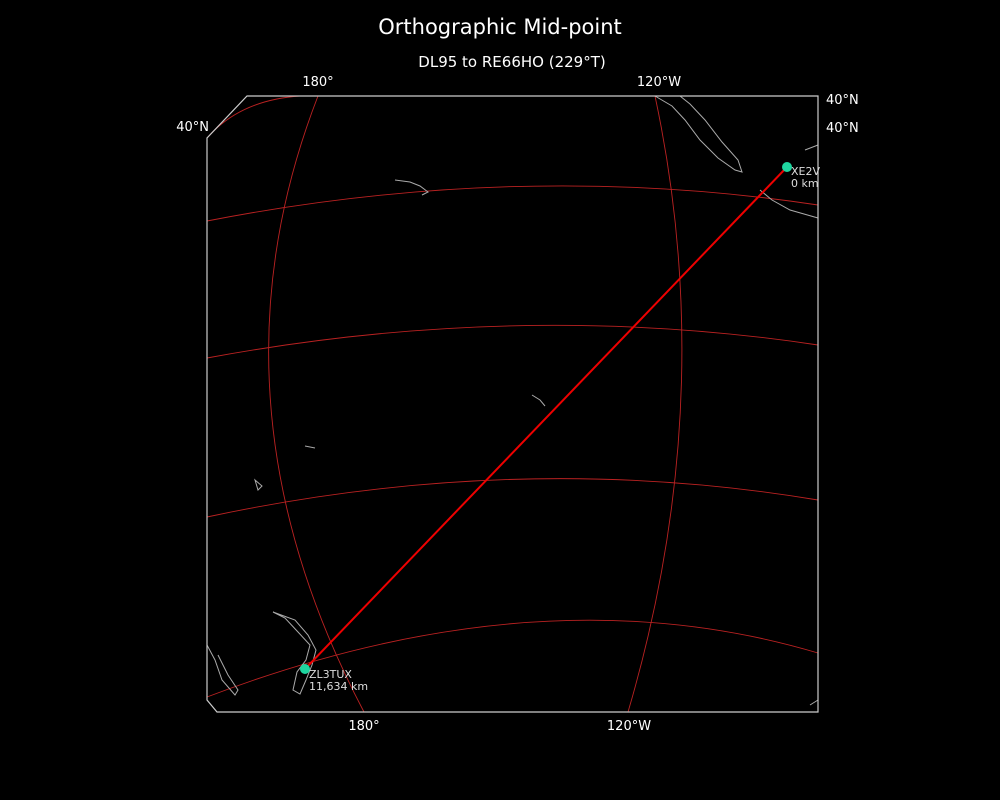 The width and height of the screenshot is (1000, 800). I want to click on station-call: XE2V, so click(805, 171).